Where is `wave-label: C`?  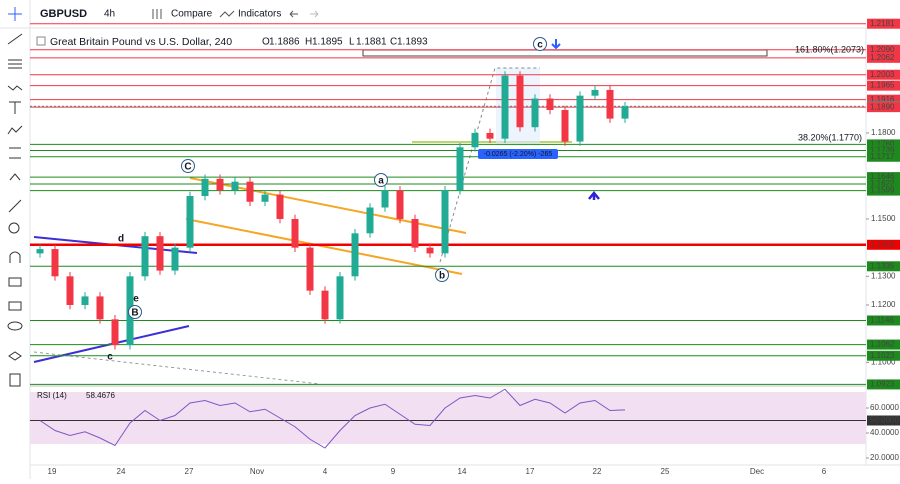 wave-label: C is located at coordinates (187, 167).